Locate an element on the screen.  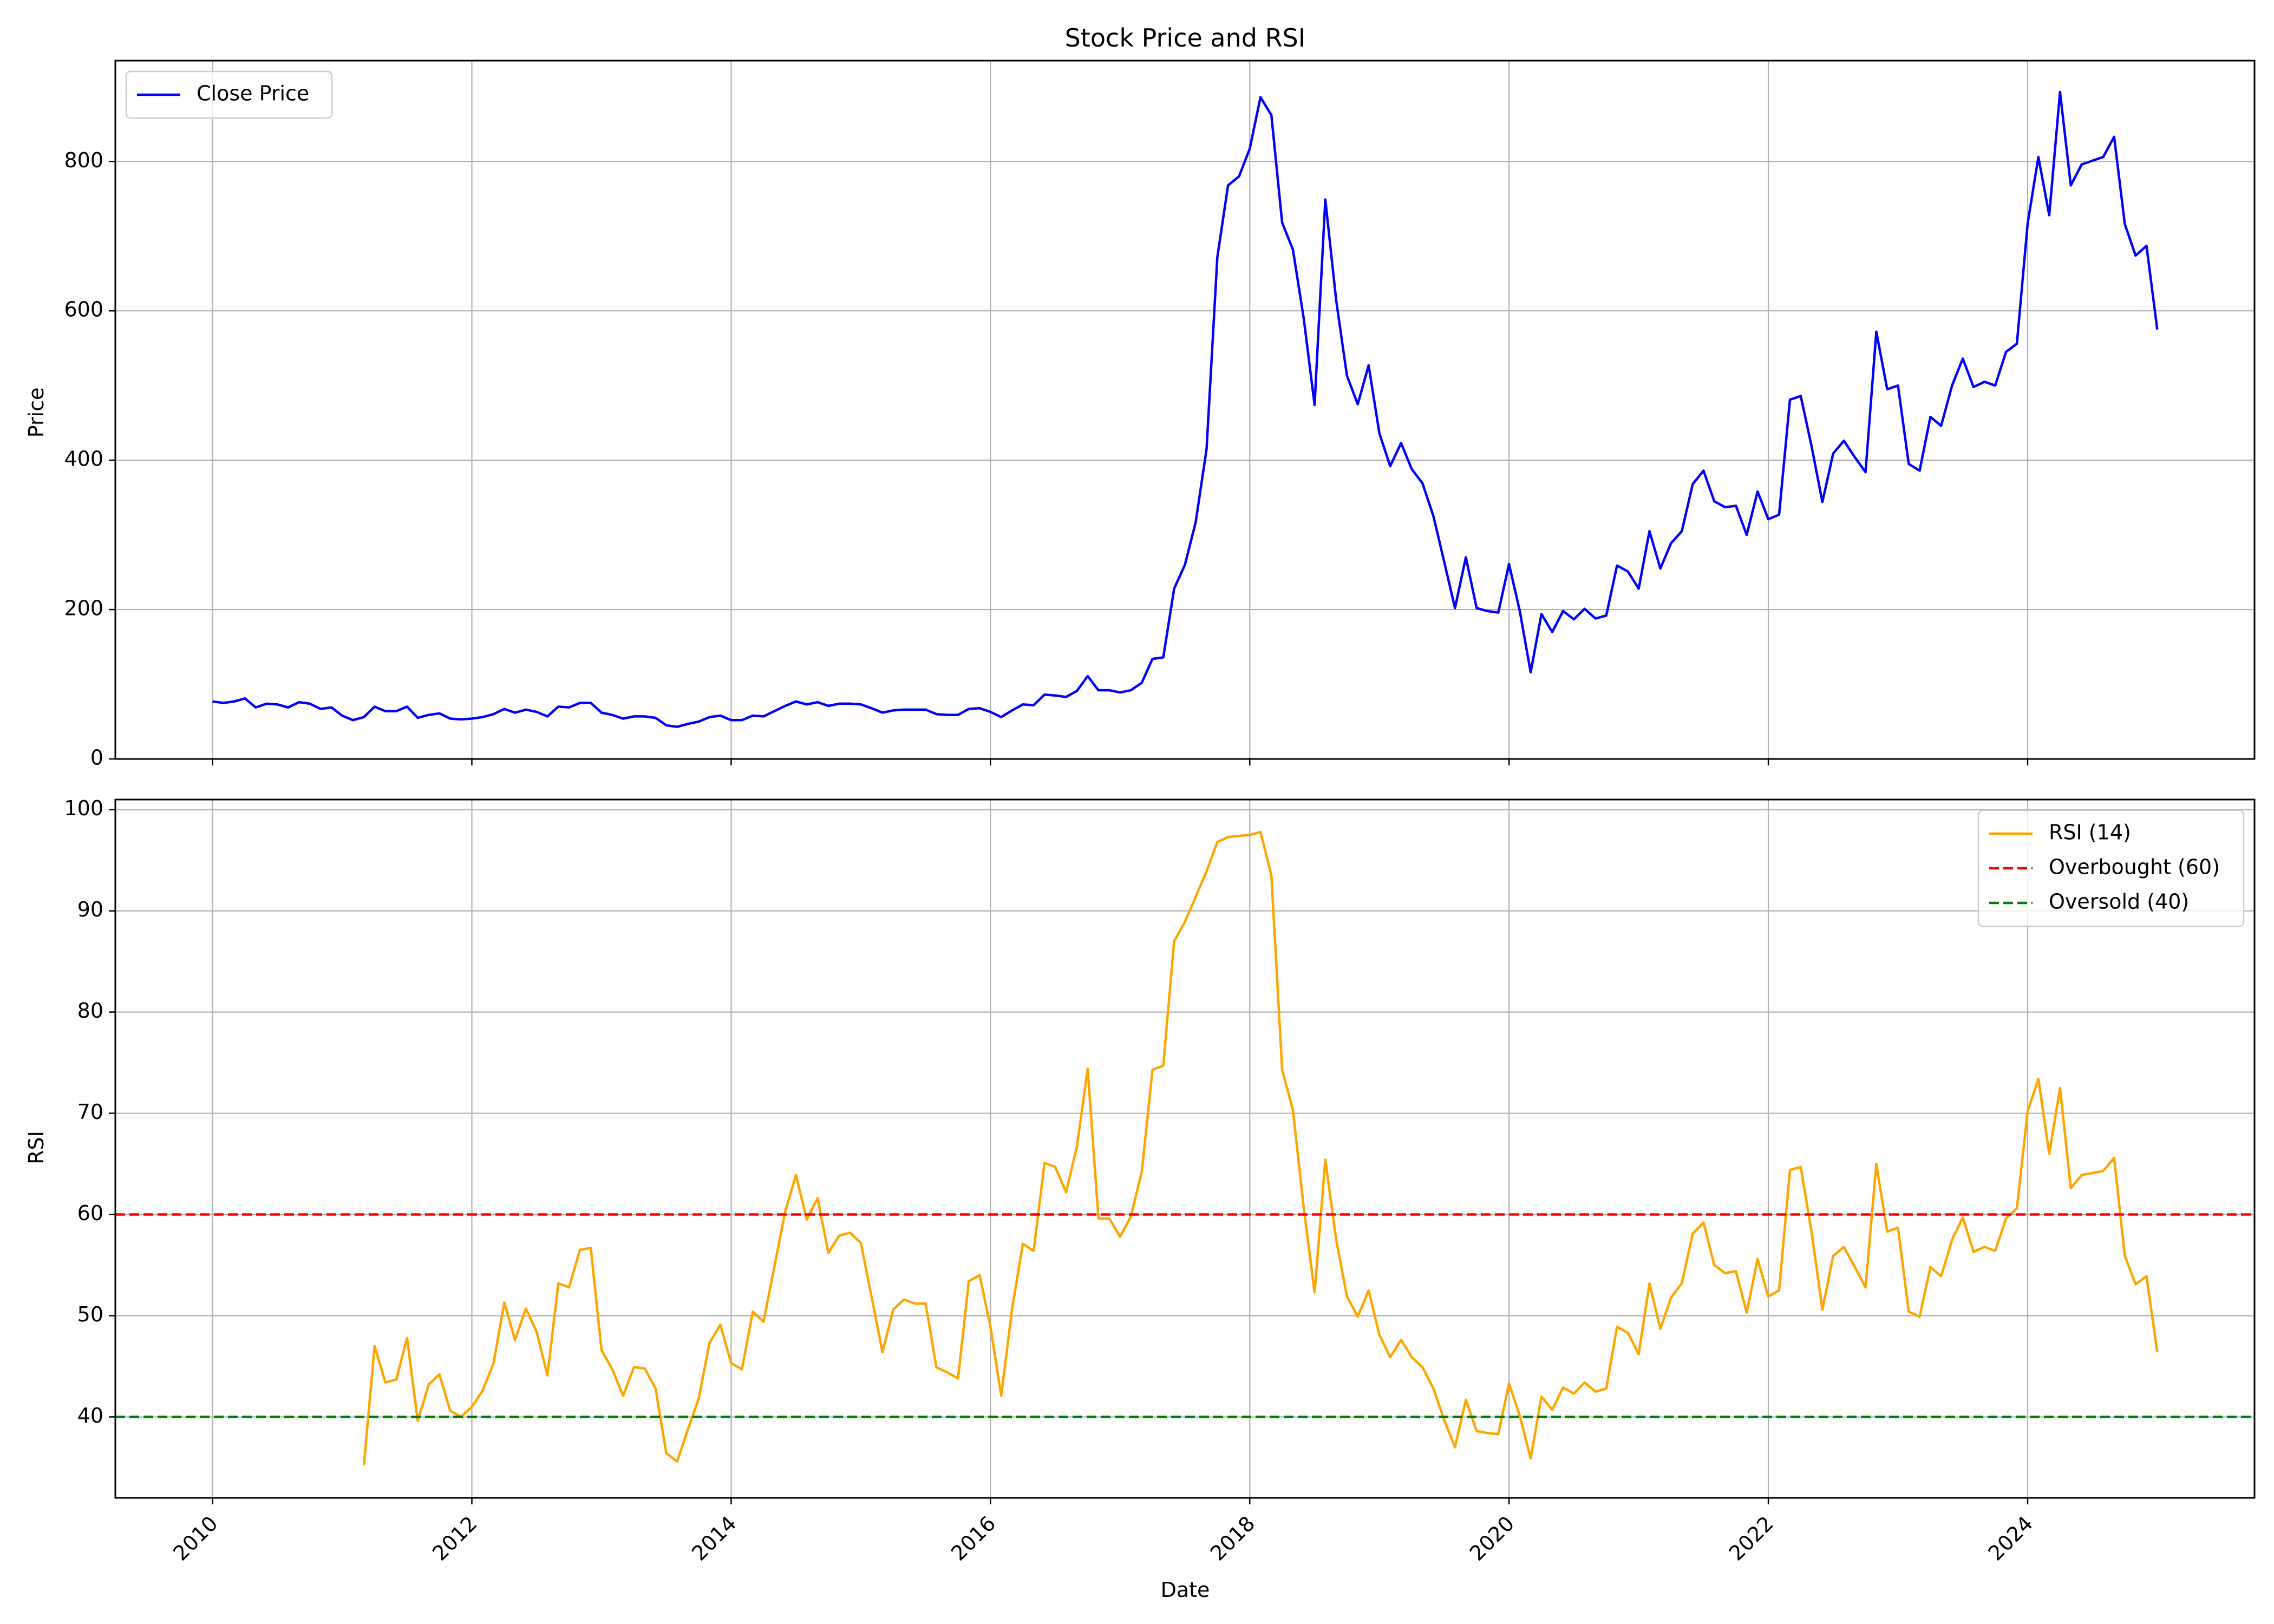
y-tick-label: 600 is located at coordinates (83, 310).